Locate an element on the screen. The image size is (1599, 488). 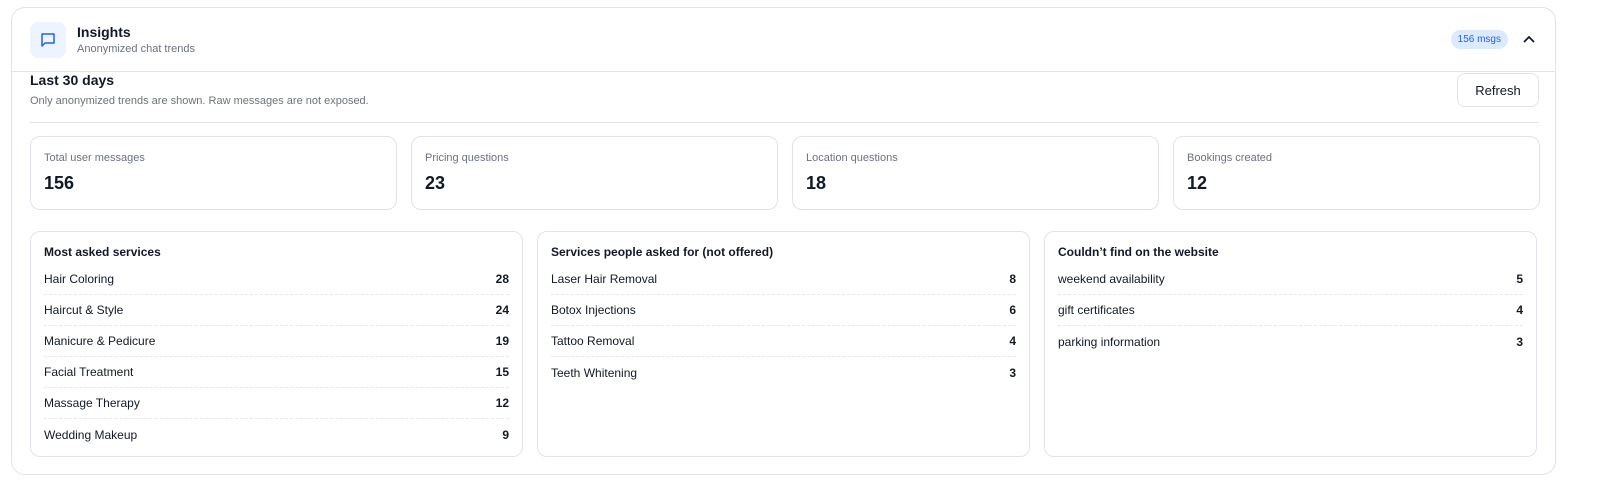
stat-card: Total user messages 156 is located at coordinates (213, 173).